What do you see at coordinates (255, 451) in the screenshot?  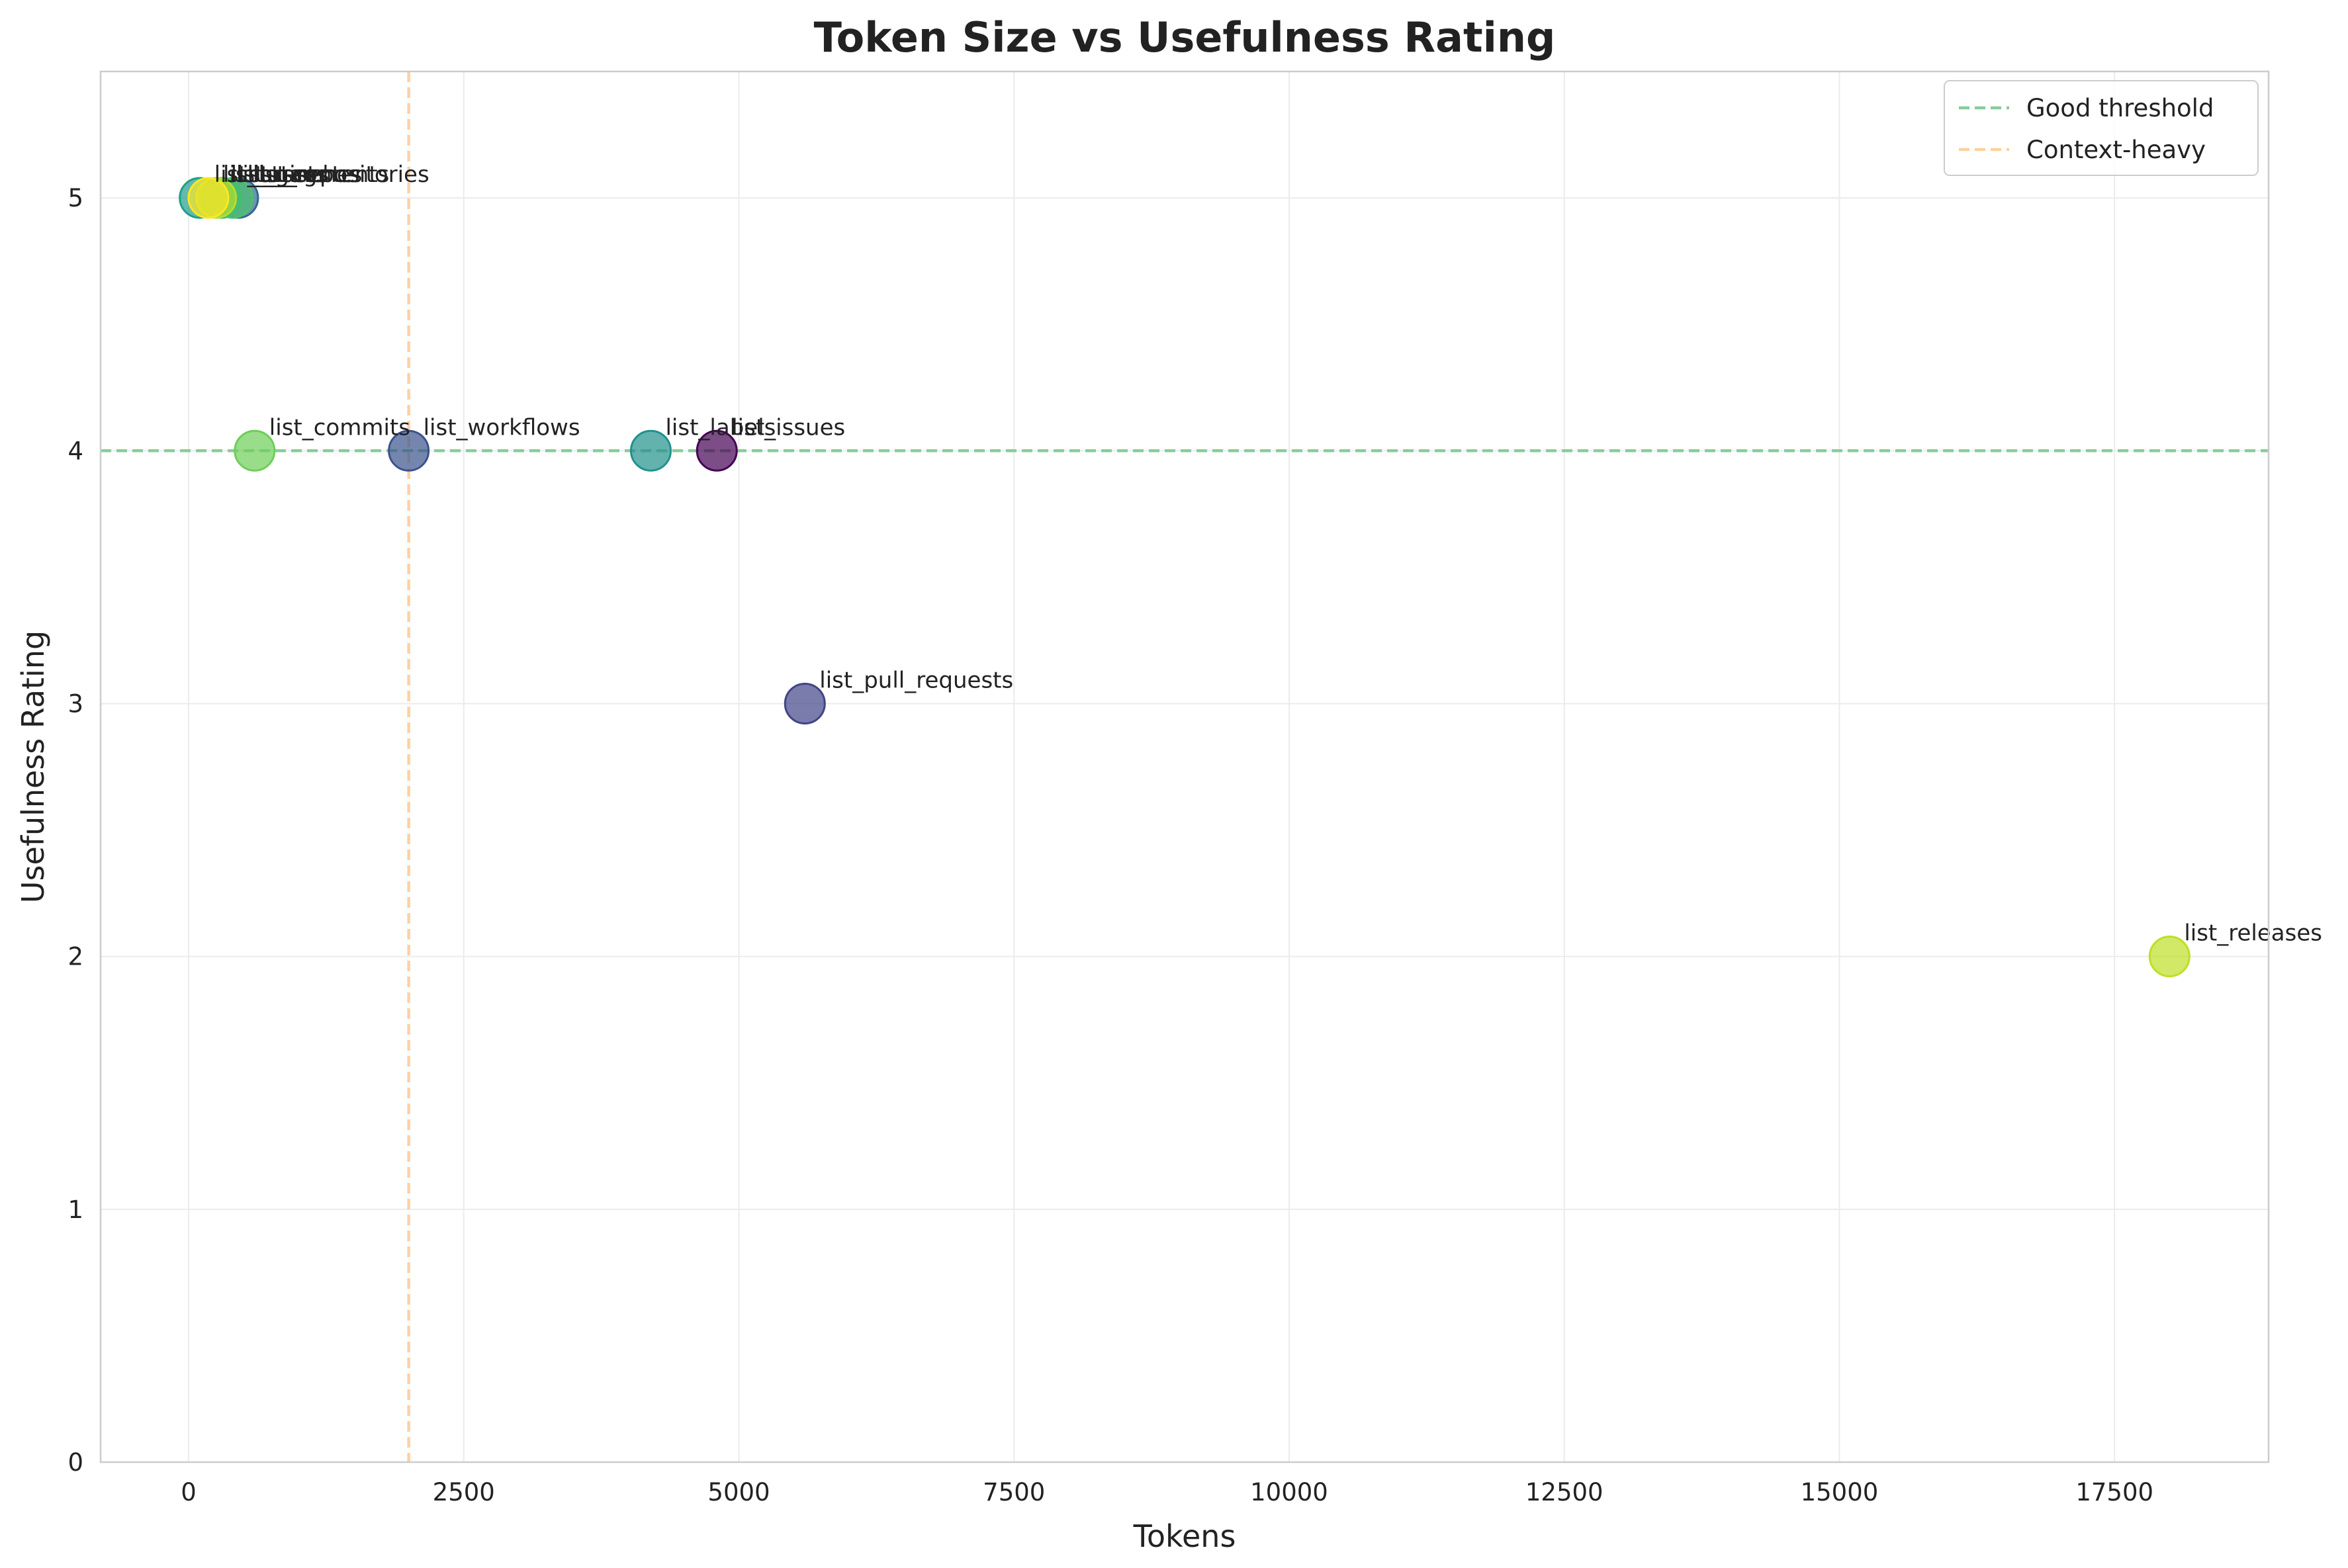 I see `point-list-commits` at bounding box center [255, 451].